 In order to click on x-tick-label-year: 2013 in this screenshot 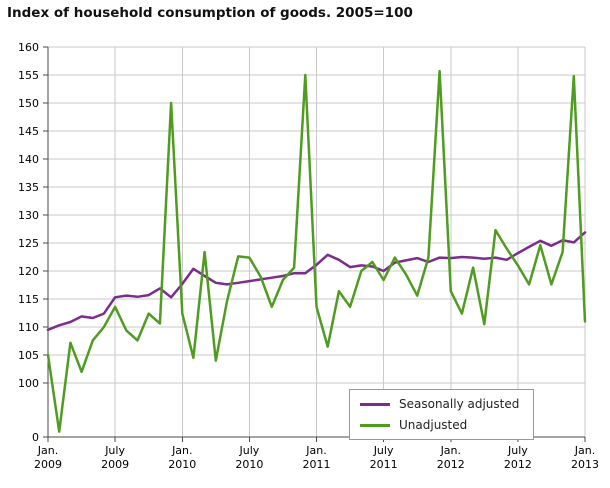, I will do `click(585, 464)`.